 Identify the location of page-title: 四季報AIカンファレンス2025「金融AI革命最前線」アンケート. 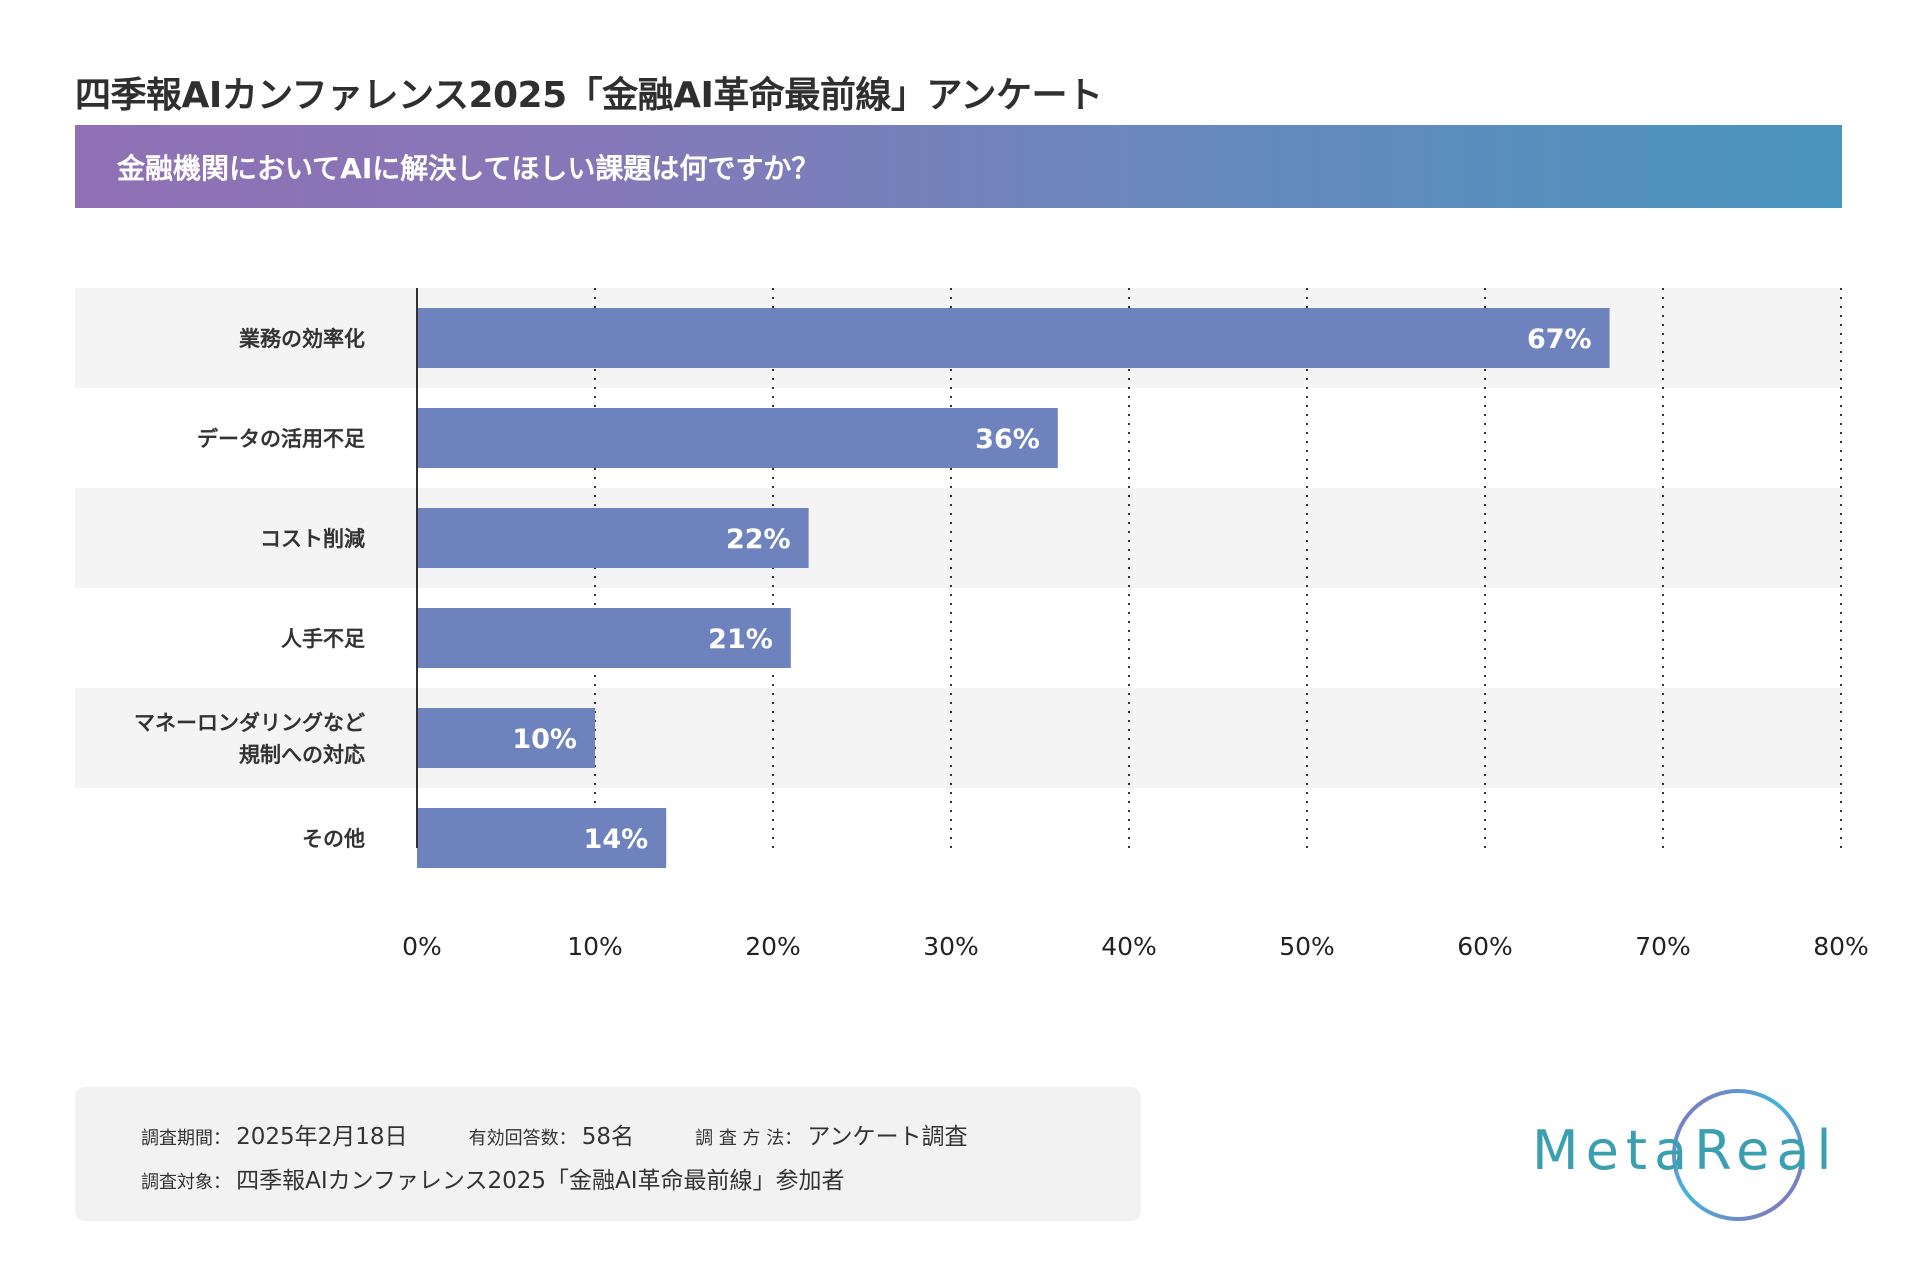
(589, 95).